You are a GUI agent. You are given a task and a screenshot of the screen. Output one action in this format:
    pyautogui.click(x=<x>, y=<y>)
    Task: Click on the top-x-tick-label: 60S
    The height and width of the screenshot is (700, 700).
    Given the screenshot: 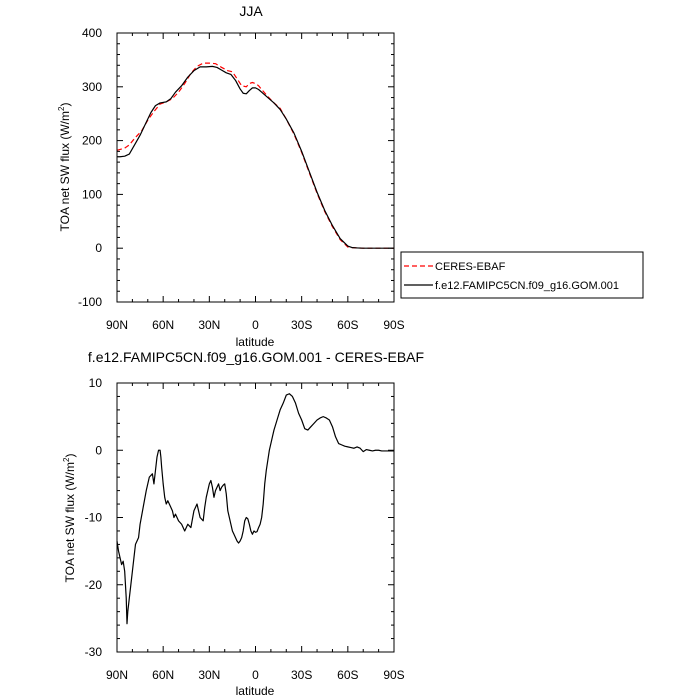 What is the action you would take?
    pyautogui.click(x=347, y=325)
    